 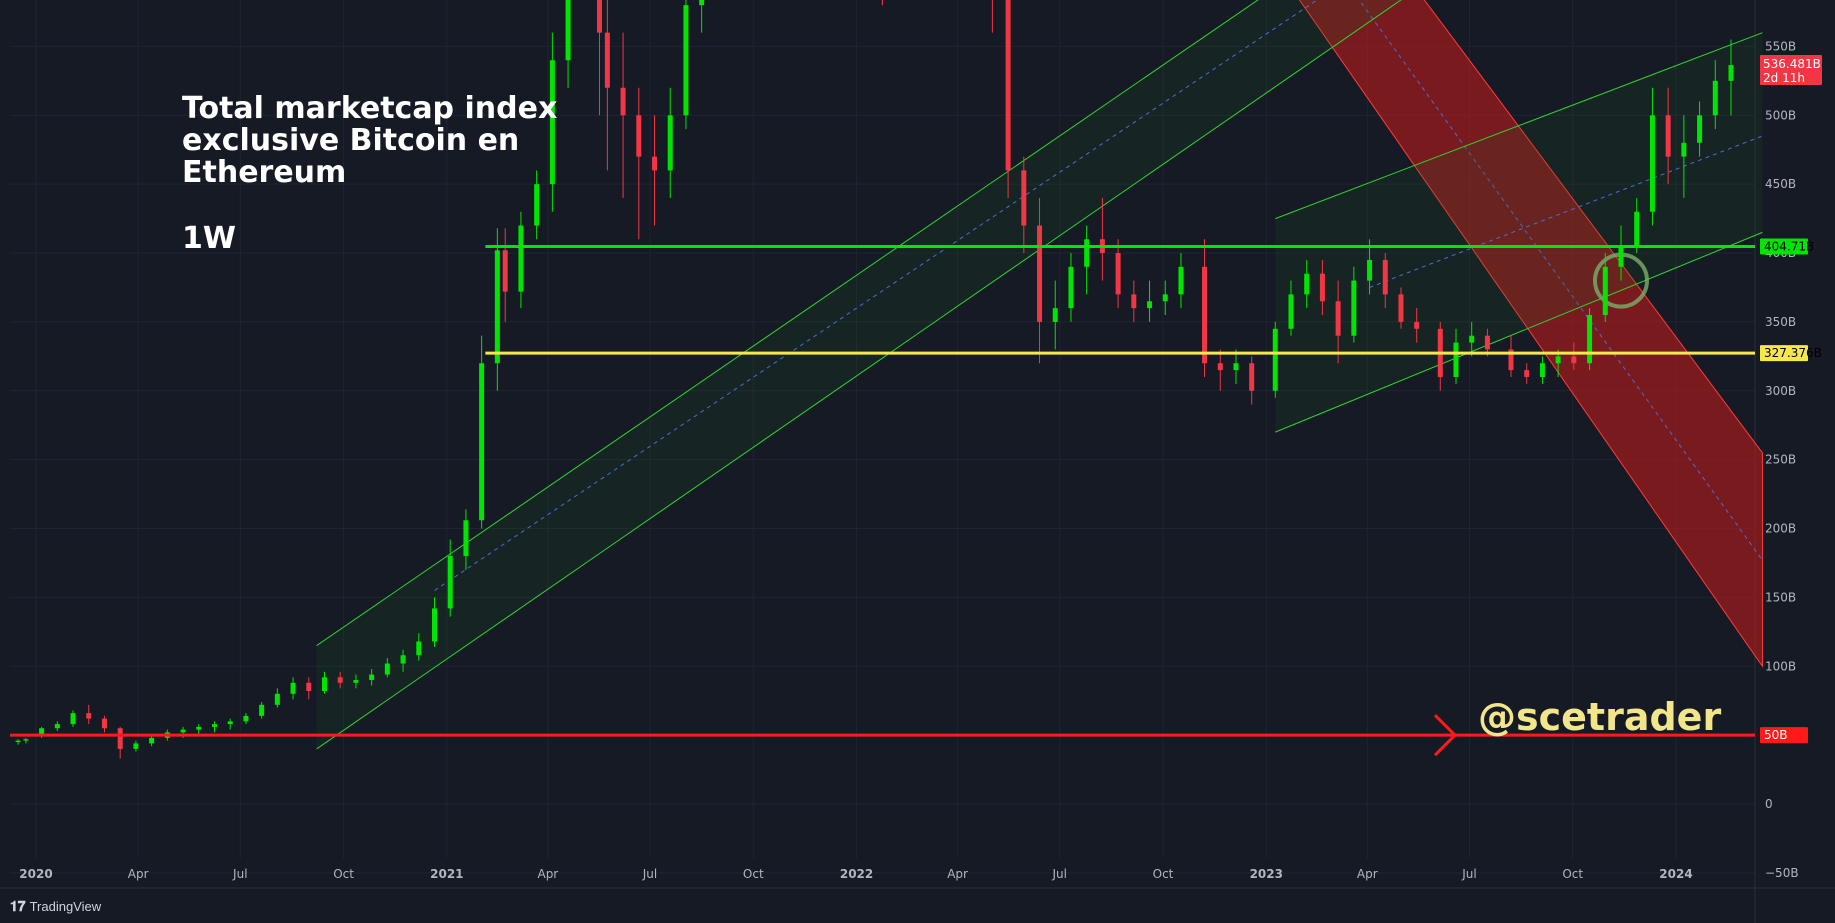 I want to click on chart-title-line-1: Total marketcap index, so click(x=369, y=108).